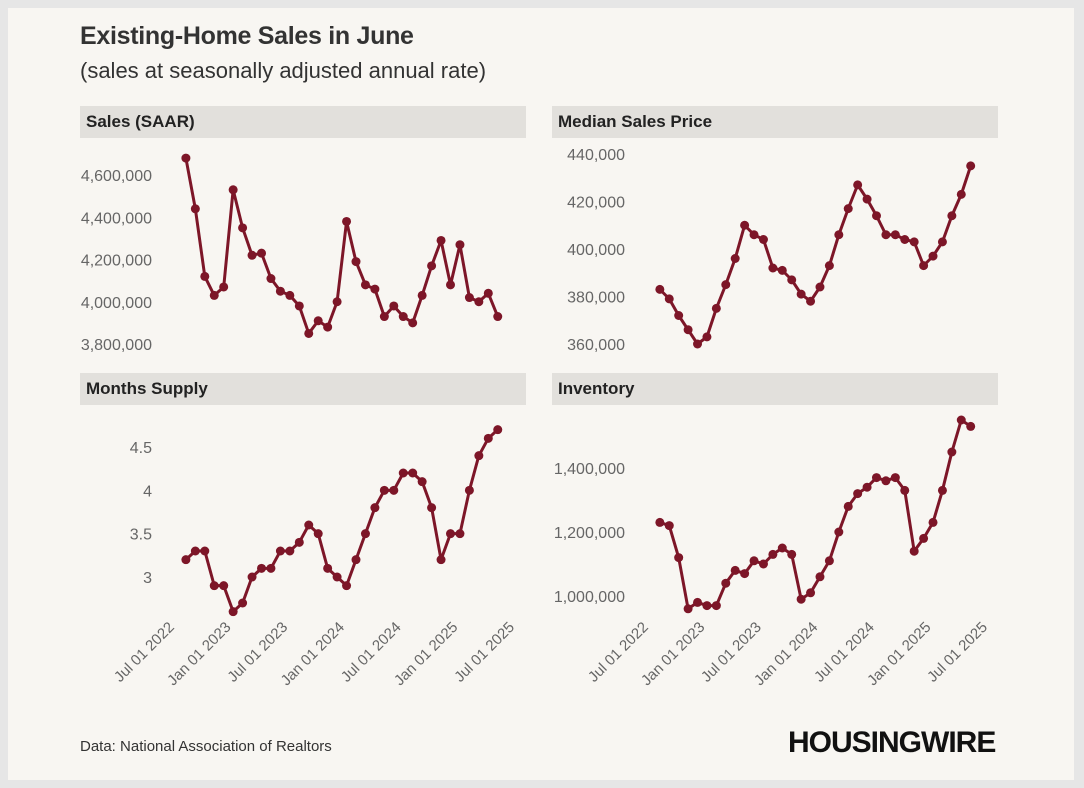 This screenshot has height=788, width=1084. Describe the element at coordinates (147, 578) in the screenshot. I see `y-tick-label: 3` at that location.